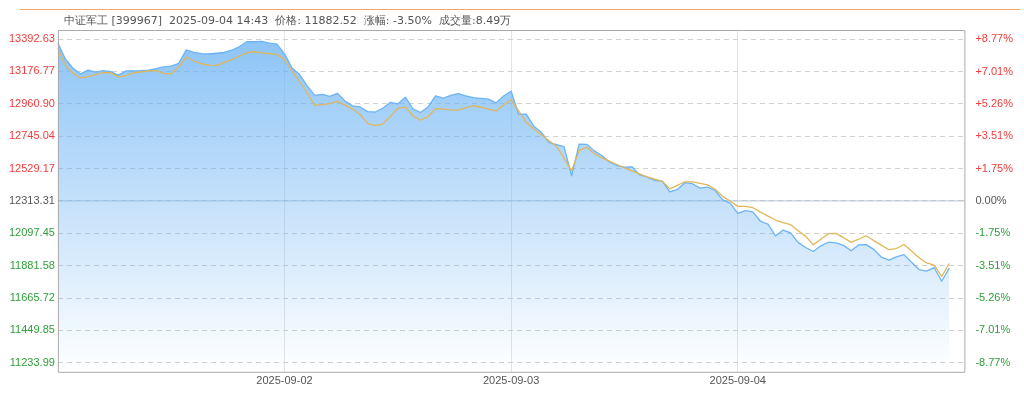 The width and height of the screenshot is (1024, 397). Describe the element at coordinates (993, 264) in the screenshot. I see `y2-tick-label: -3.51%` at that location.